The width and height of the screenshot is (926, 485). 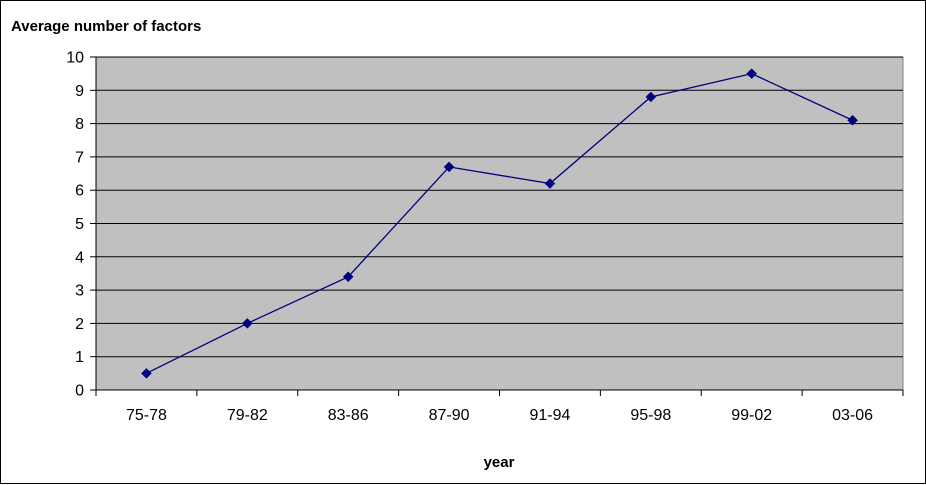 I want to click on y-tick-label: 7, so click(x=79, y=157).